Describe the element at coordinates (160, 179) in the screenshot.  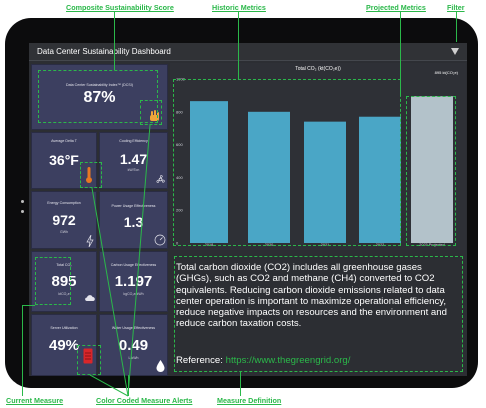
I see `fan-icon` at that location.